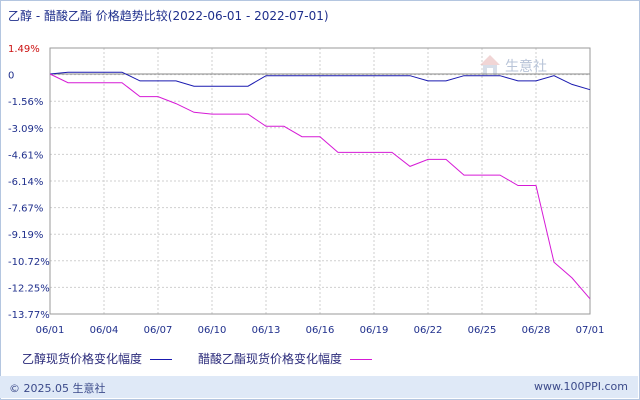 Image resolution: width=640 pixels, height=400 pixels. I want to click on legend-line-series1, so click(161, 359).